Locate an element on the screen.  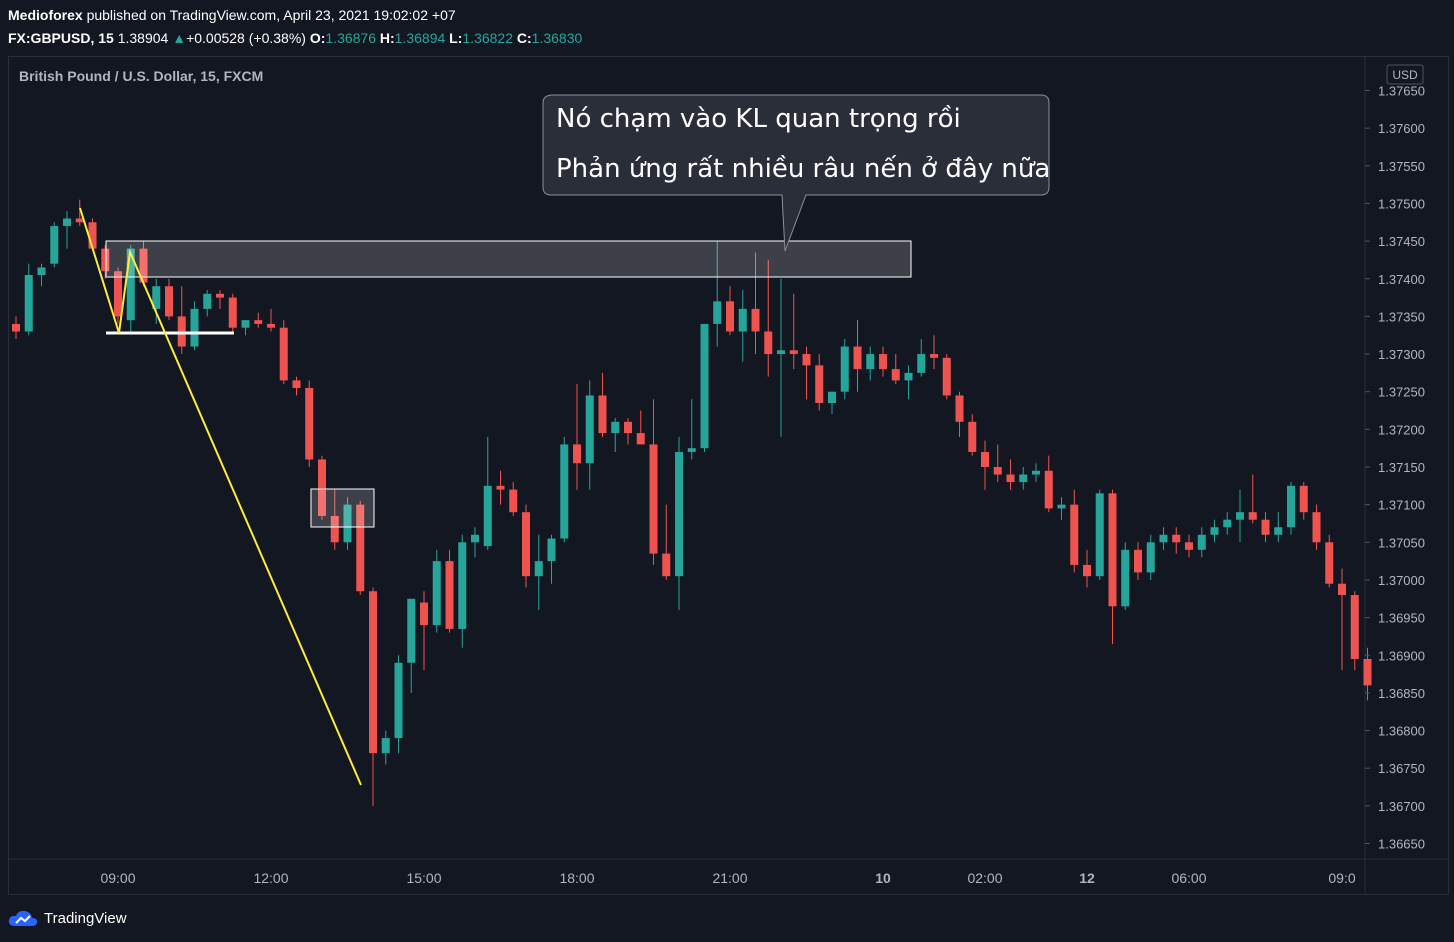
tradingview-brand: TradingView is located at coordinates (85, 918).